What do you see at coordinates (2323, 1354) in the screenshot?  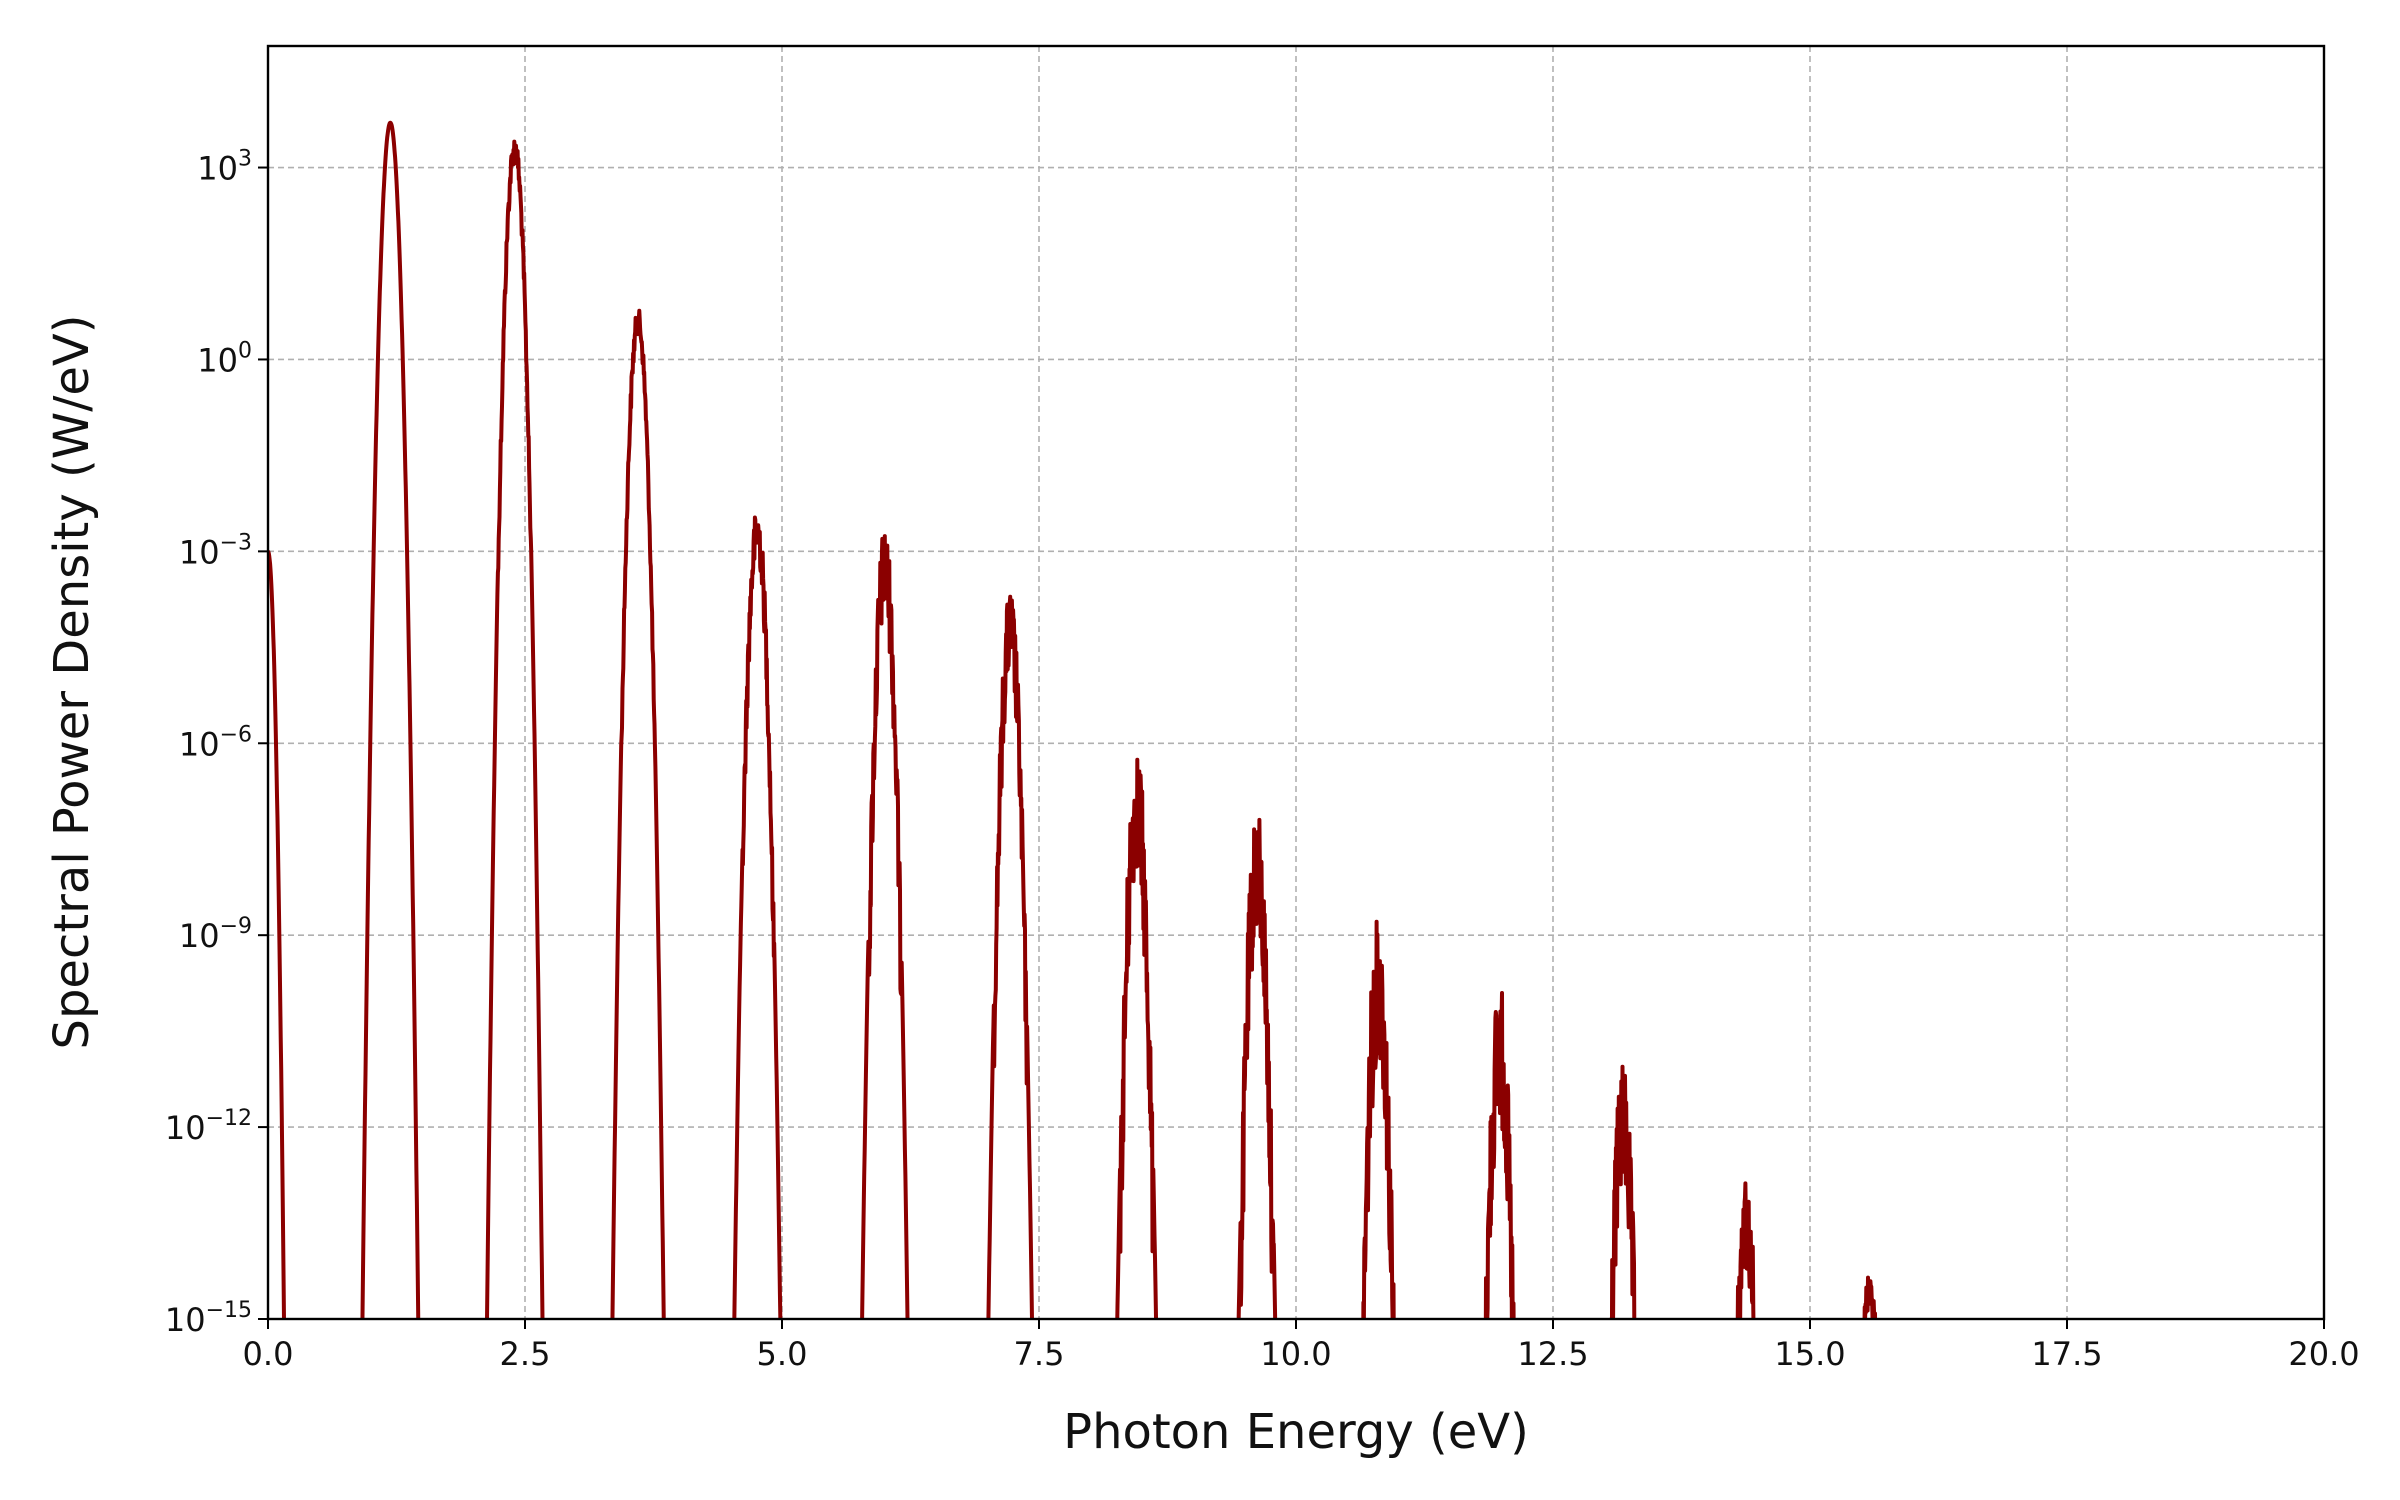 I see `x-tick-label: 20.0` at bounding box center [2323, 1354].